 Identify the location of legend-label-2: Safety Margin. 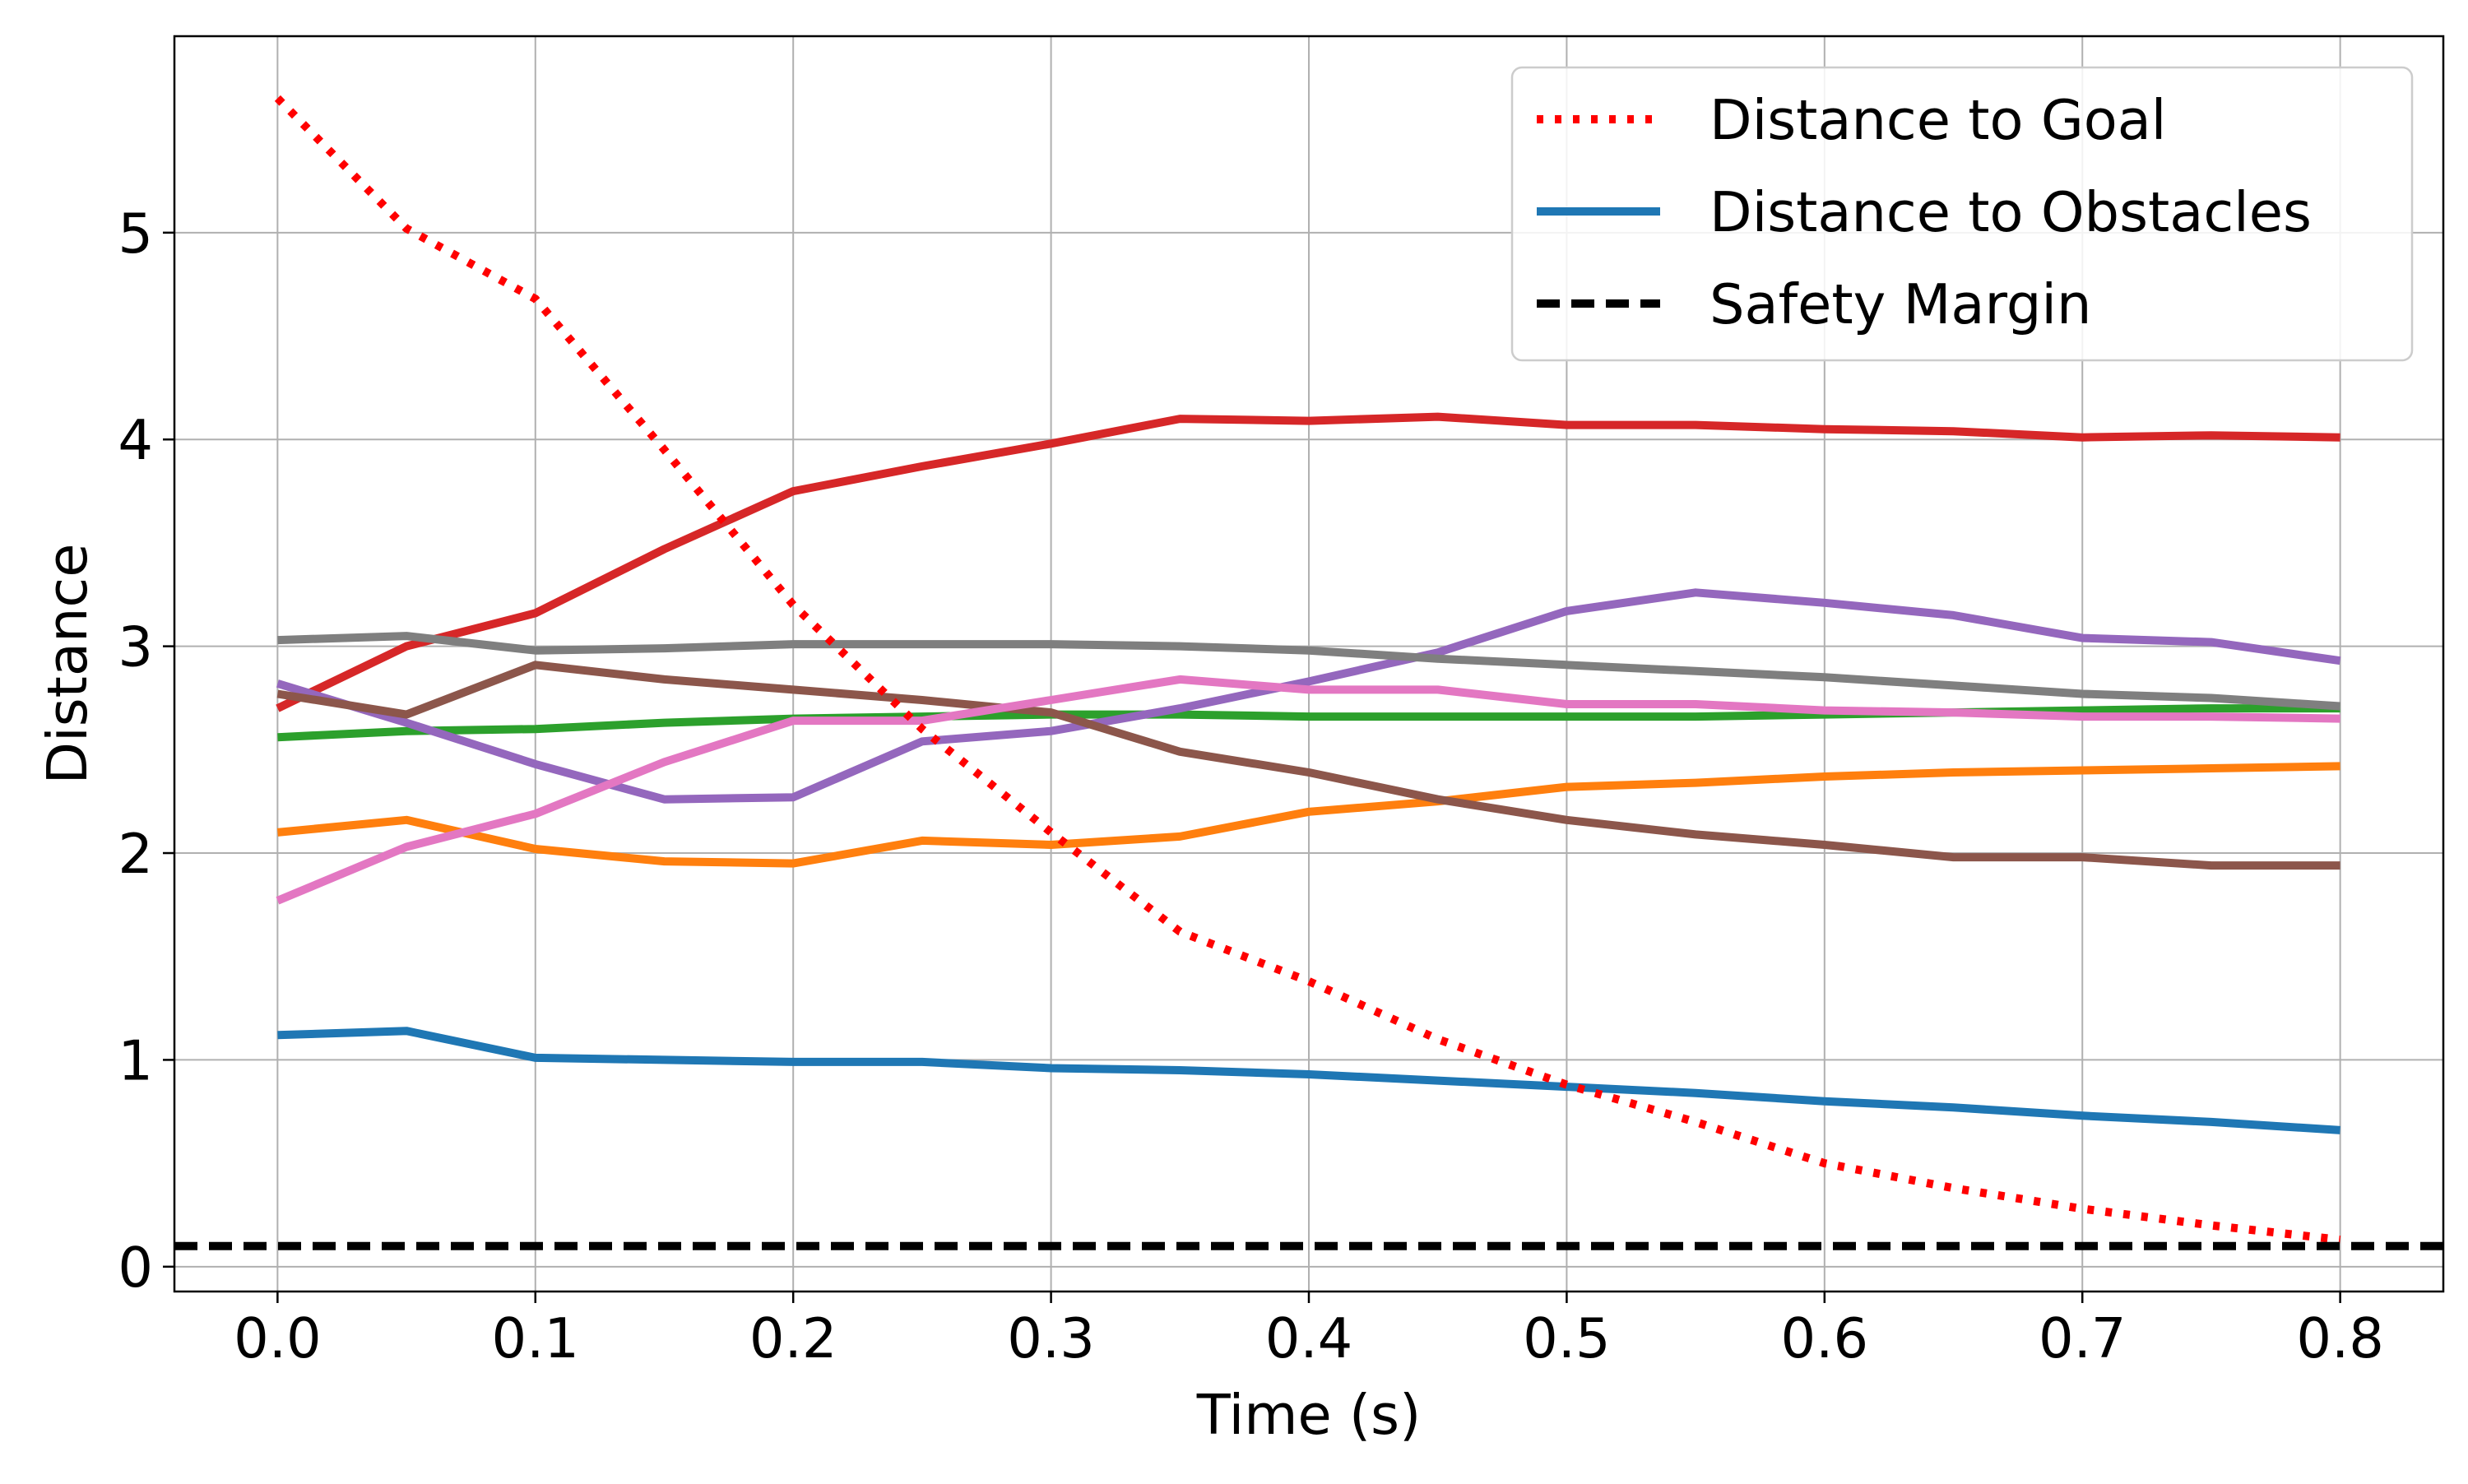
(1900, 304).